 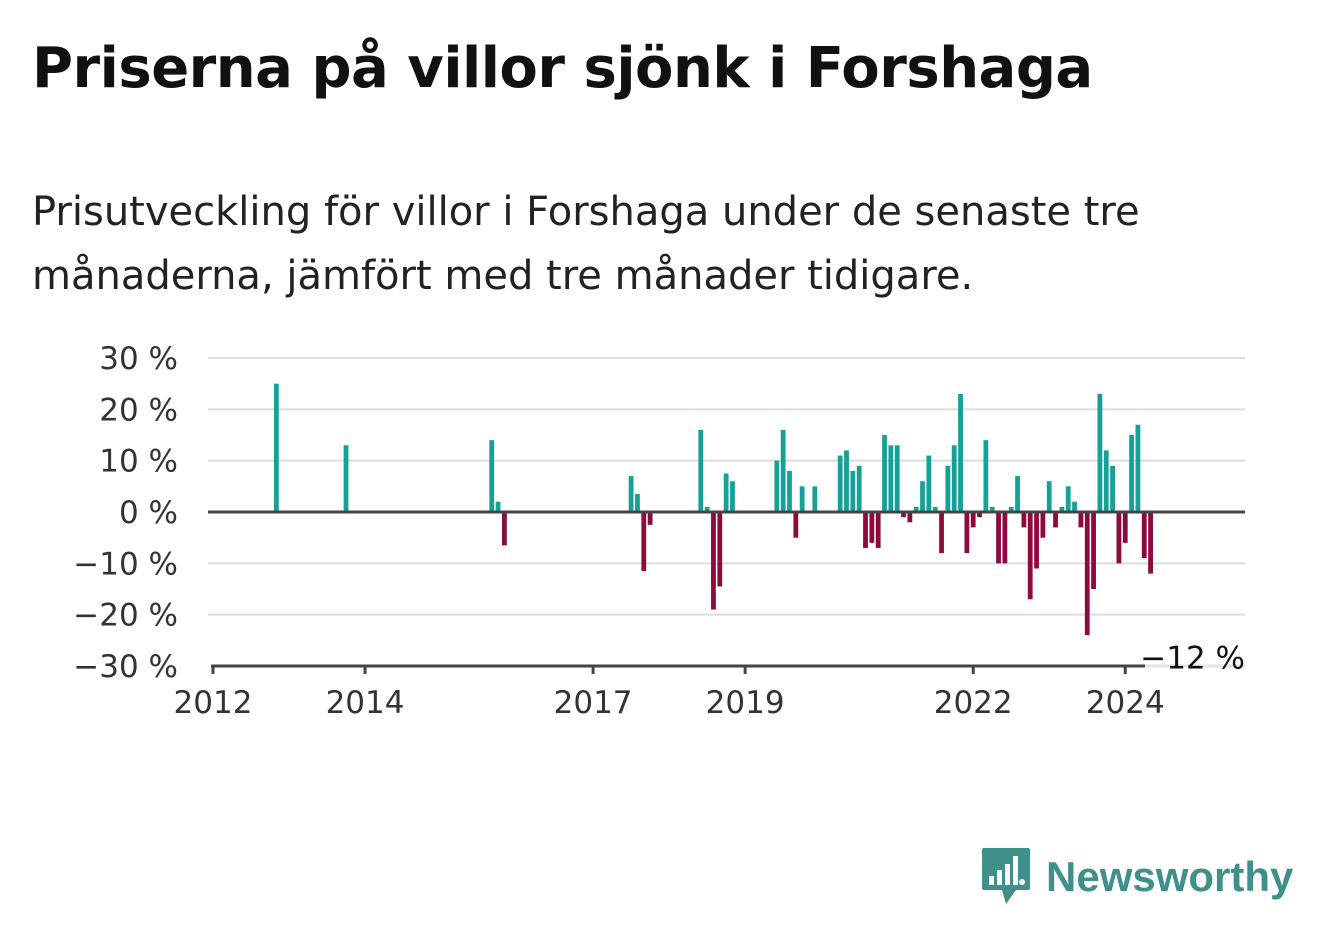 I want to click on y-tick-label: 10 %, so click(x=138, y=462).